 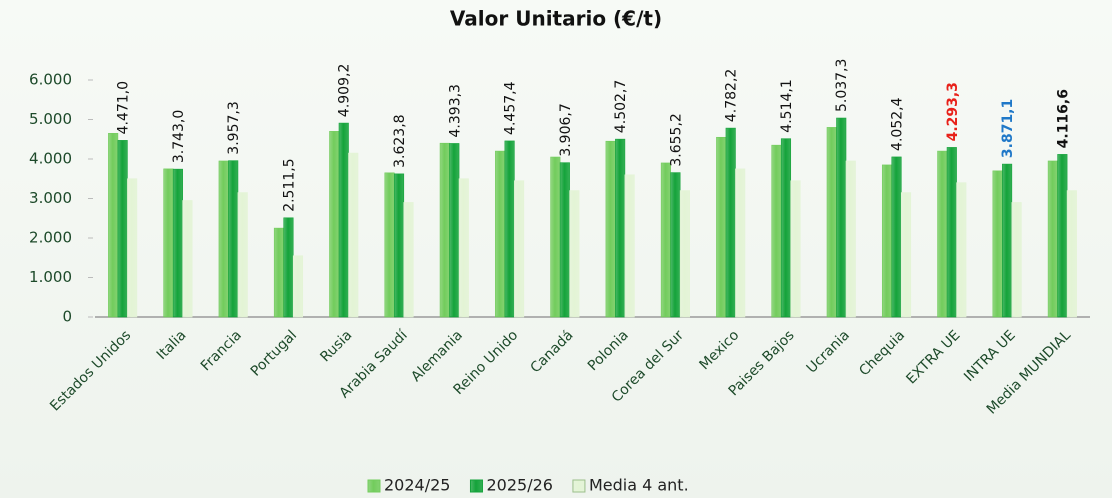 What do you see at coordinates (234, 127) in the screenshot?
I see `value-label: 3.957,3` at bounding box center [234, 127].